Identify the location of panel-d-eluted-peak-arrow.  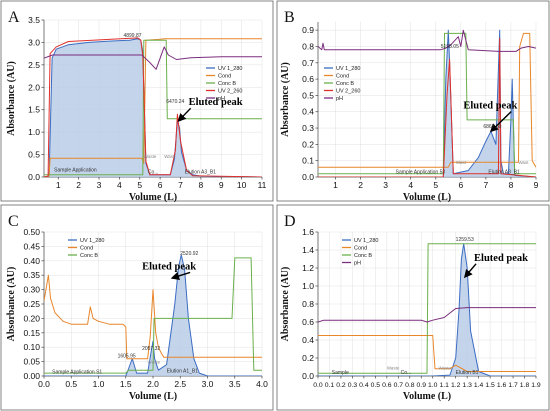
(470, 271).